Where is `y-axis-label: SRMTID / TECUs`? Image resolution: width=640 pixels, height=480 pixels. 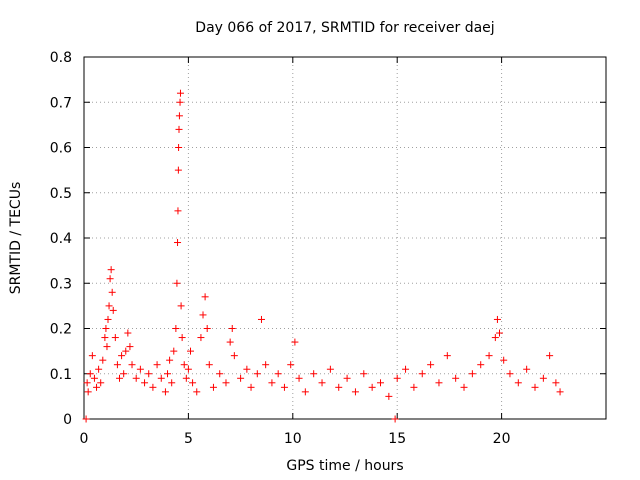
y-axis-label: SRMTID / TECUs is located at coordinates (16, 238).